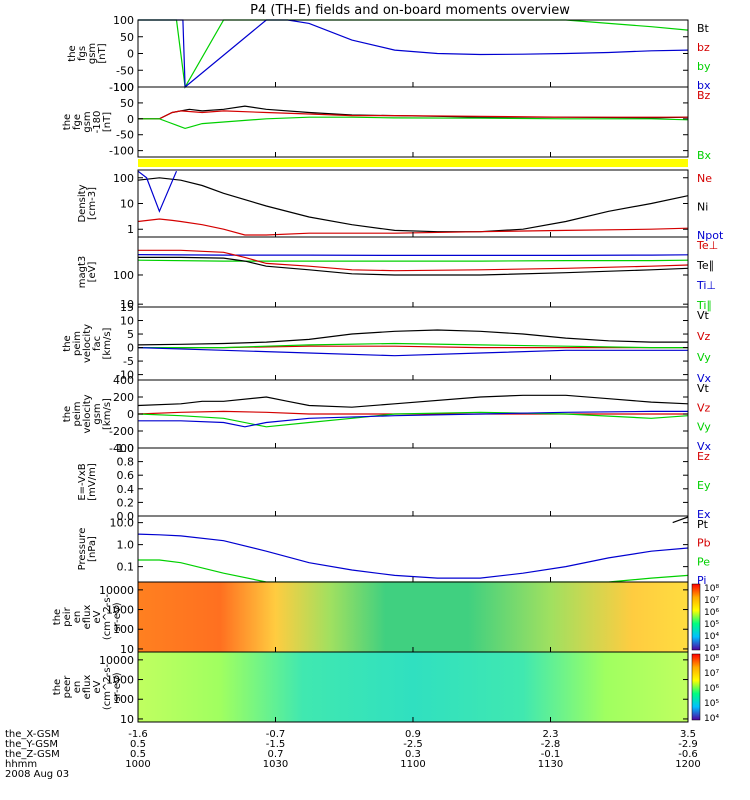 The image size is (750, 800). I want to click on x-tick-label: 1000, so click(137, 764).